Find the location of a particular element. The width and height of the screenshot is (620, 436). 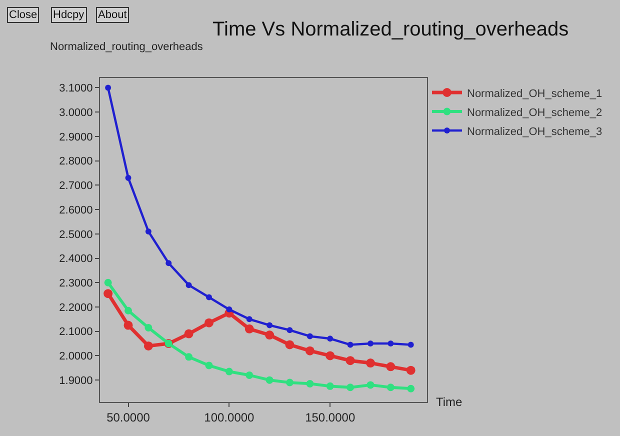

y-tick-label: 2.5000 is located at coordinates (76, 234).